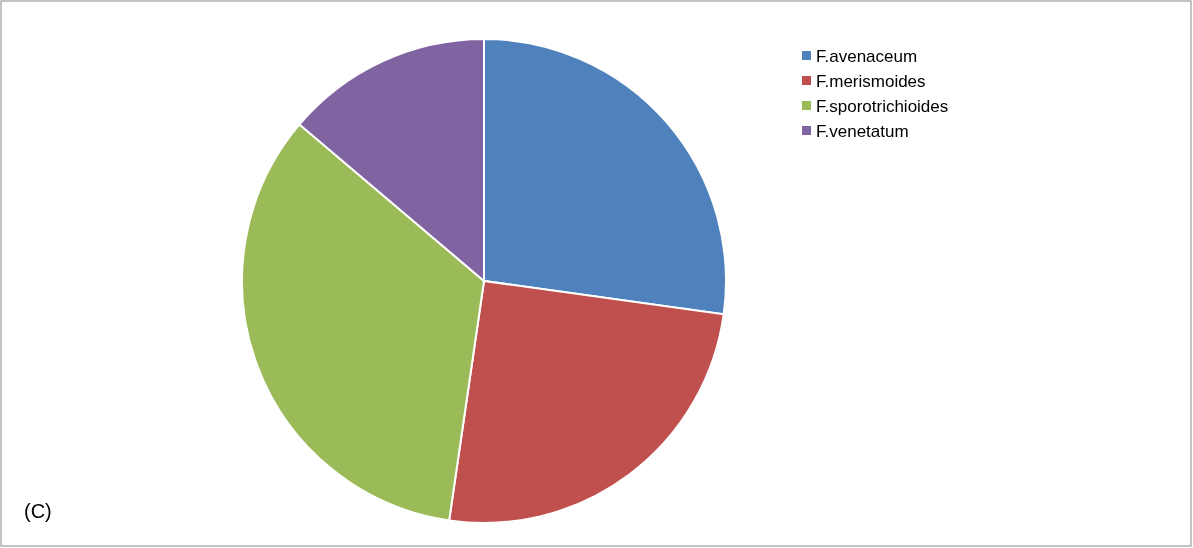 The image size is (1193, 548). What do you see at coordinates (871, 81) in the screenshot?
I see `legend-label: F.merismoides` at bounding box center [871, 81].